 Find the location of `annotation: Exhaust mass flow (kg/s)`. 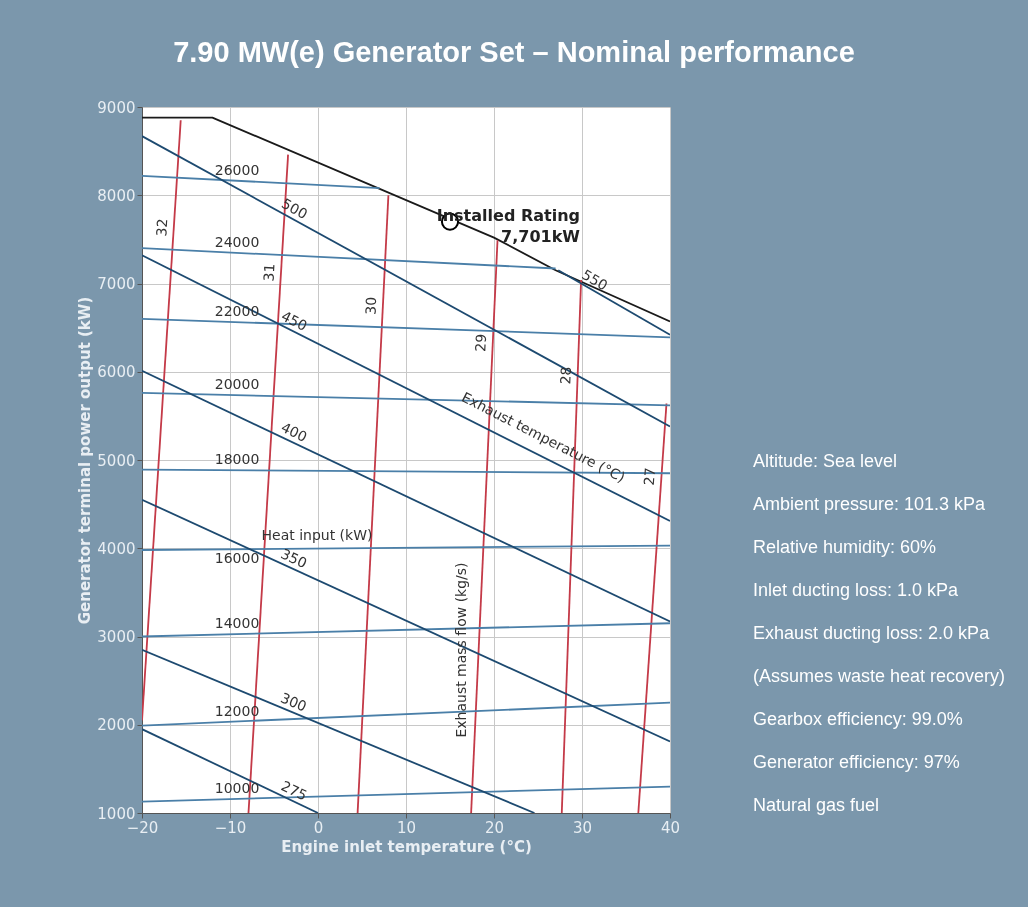

annotation: Exhaust mass flow (kg/s) is located at coordinates (461, 650).